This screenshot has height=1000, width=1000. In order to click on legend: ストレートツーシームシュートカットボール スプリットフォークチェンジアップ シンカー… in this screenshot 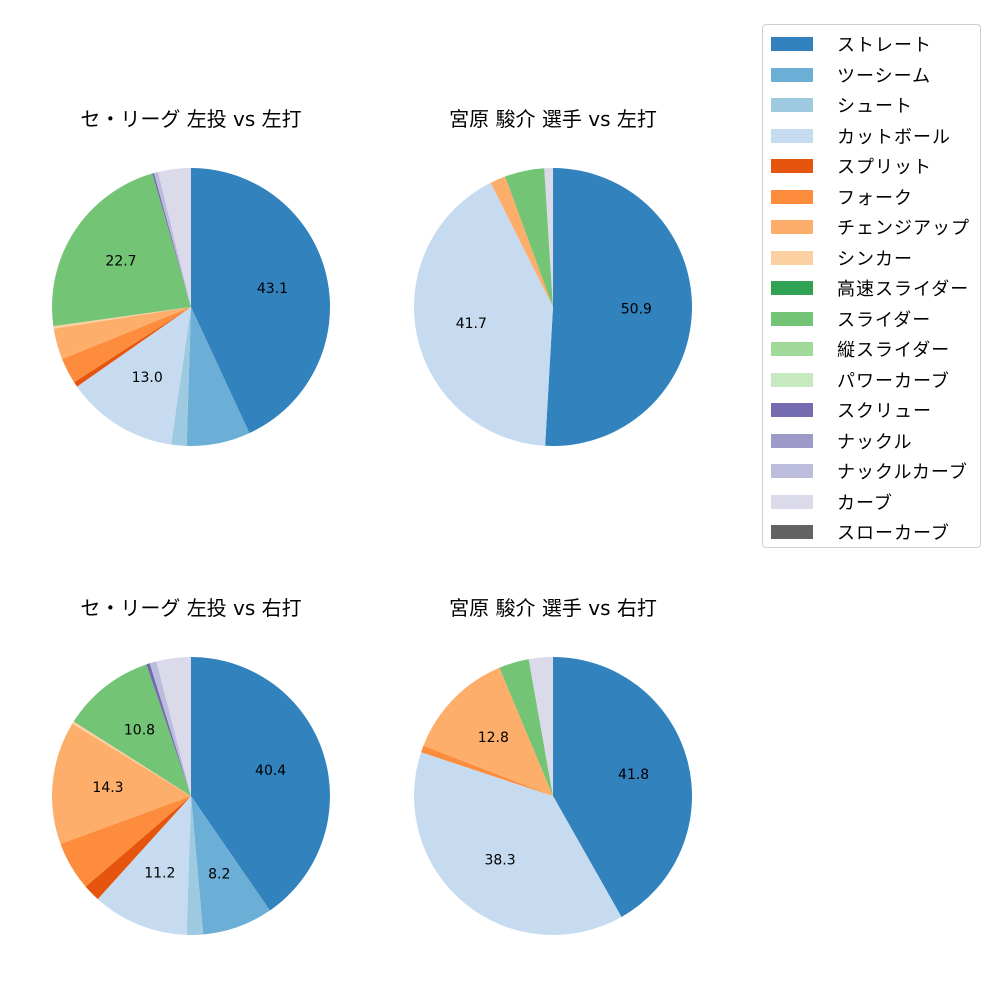, I will do `click(871, 286)`.